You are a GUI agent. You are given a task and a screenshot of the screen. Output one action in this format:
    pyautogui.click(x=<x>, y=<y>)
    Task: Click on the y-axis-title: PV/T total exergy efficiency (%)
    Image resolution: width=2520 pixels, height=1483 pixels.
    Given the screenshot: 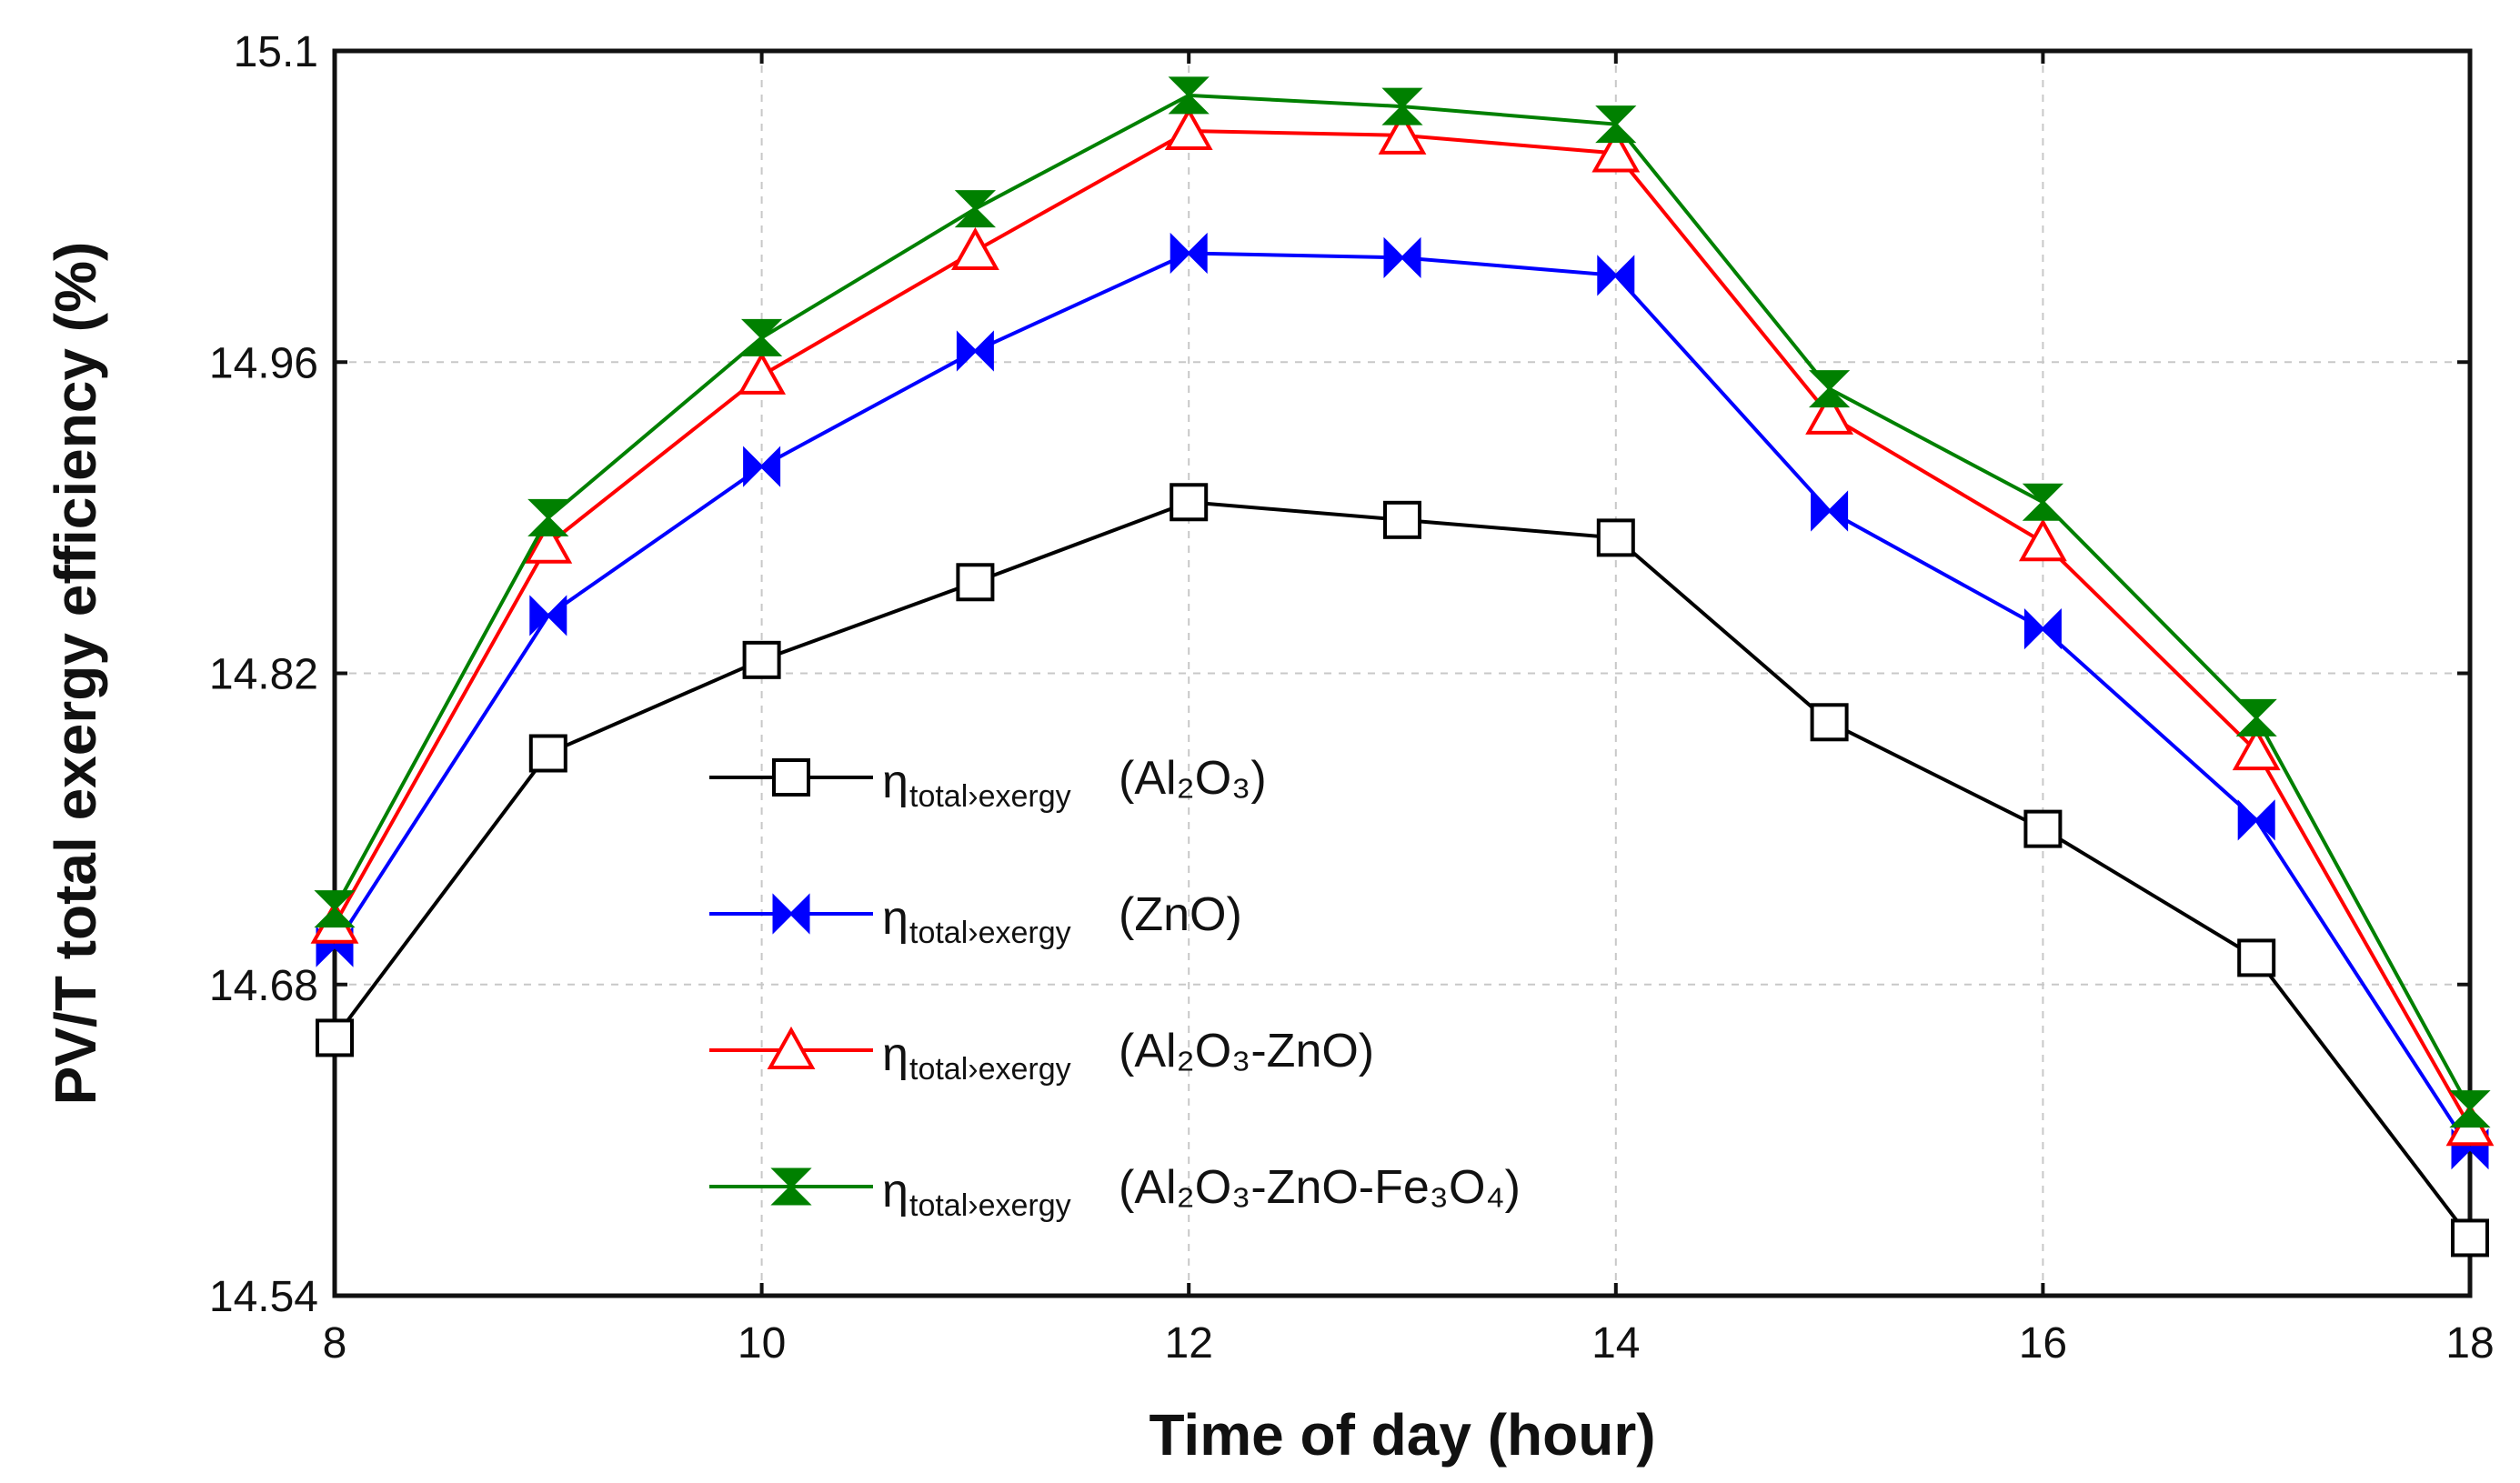 What is the action you would take?
    pyautogui.click(x=76, y=674)
    